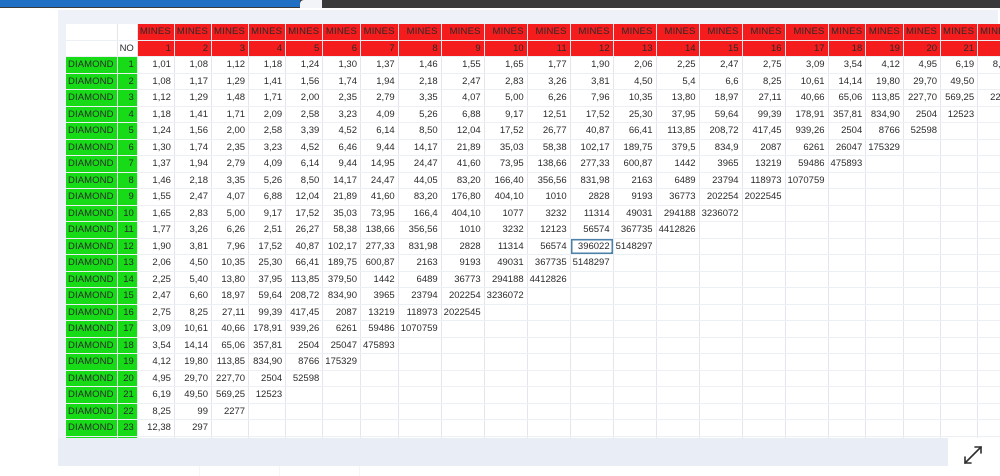 Image resolution: width=1000 pixels, height=476 pixels. What do you see at coordinates (506, 98) in the screenshot?
I see `cell-r3-c10: 5,00` at bounding box center [506, 98].